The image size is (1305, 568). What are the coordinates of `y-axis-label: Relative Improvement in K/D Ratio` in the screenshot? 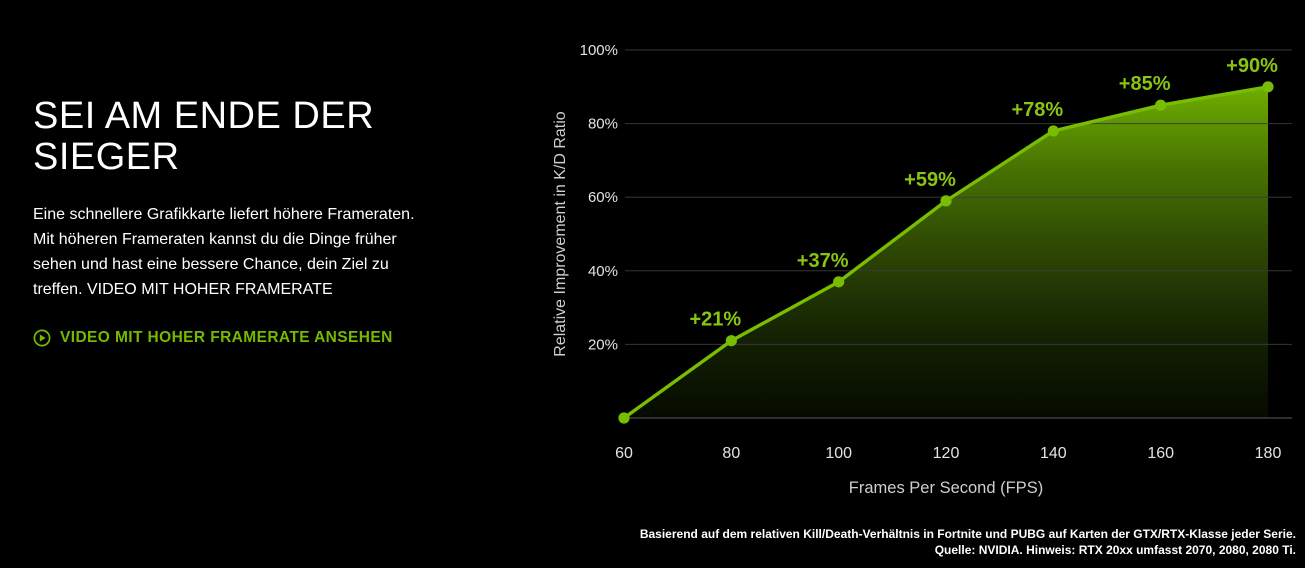 It's located at (560, 234).